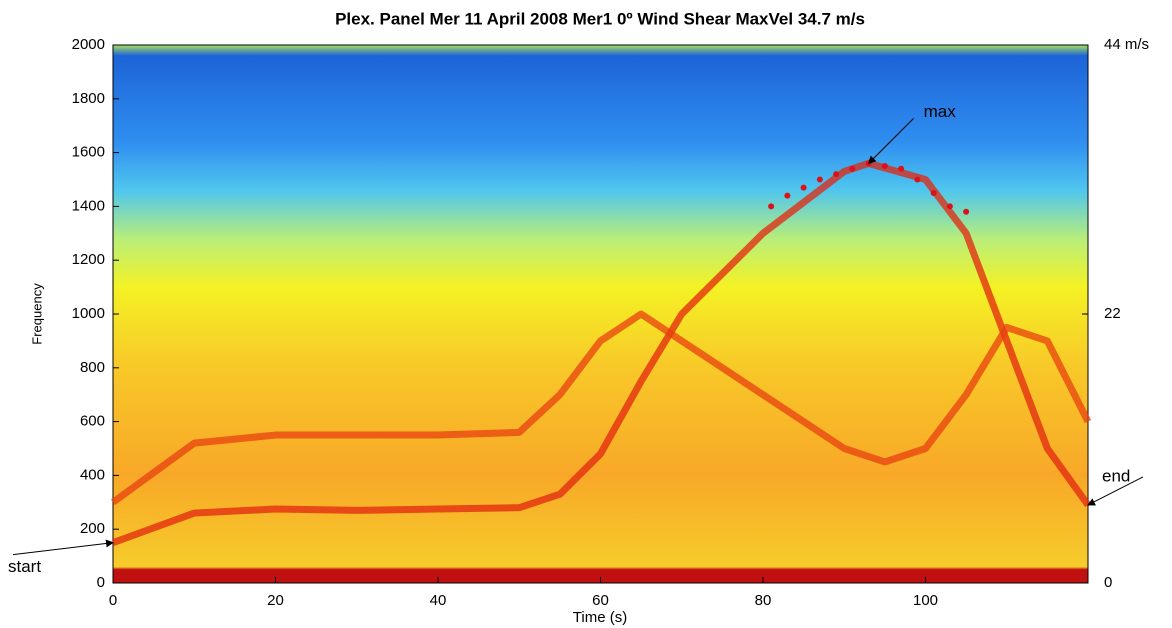 The width and height of the screenshot is (1172, 628). Describe the element at coordinates (113, 600) in the screenshot. I see `x-tick-label: 0` at that location.